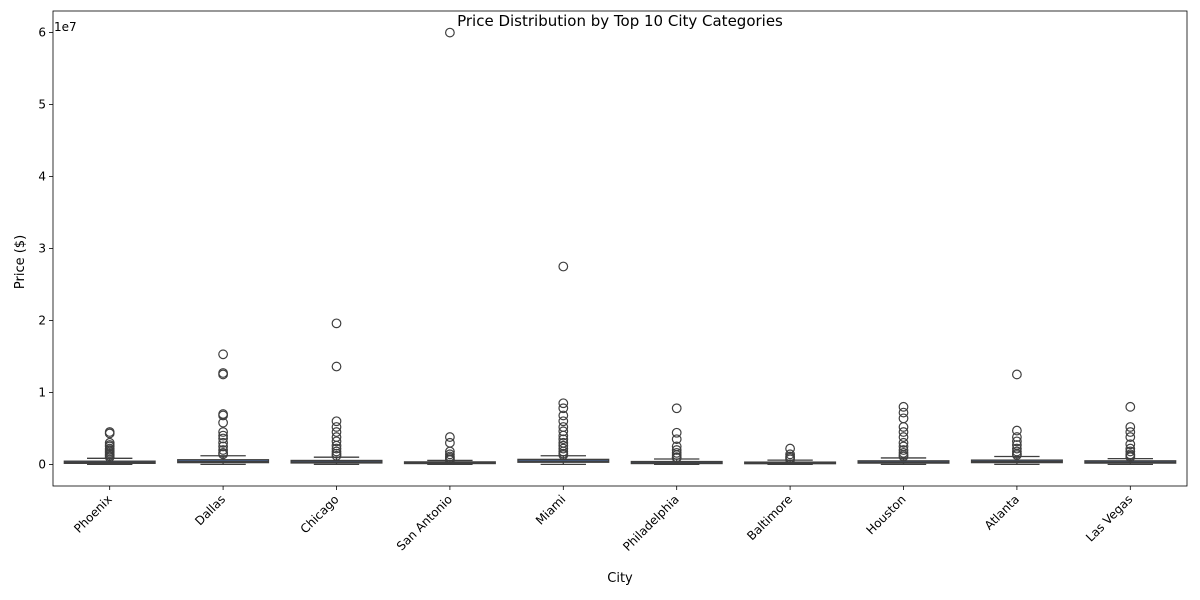 This screenshot has height=600, width=1200. I want to click on y-tick-label: 5, so click(42, 105).